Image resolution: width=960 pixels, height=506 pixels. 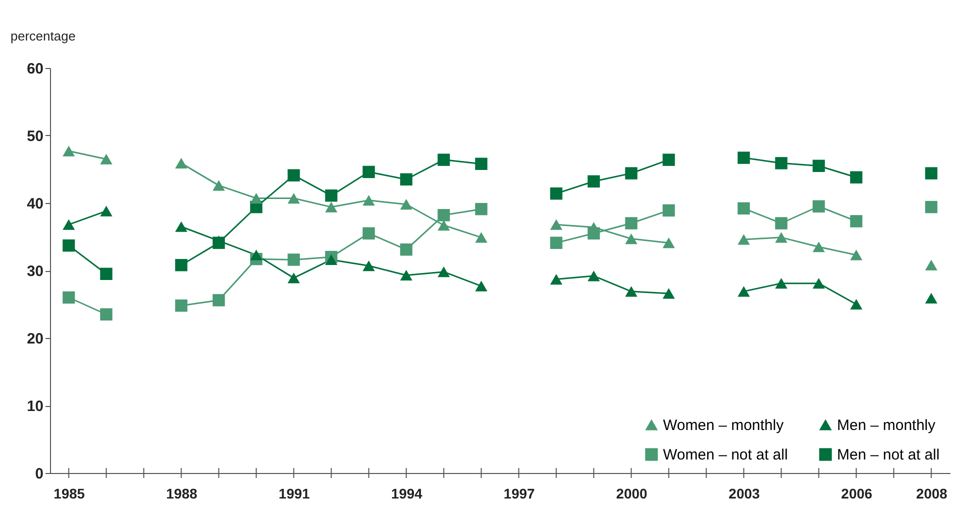 What do you see at coordinates (39, 474) in the screenshot?
I see `y-tick-label: 0` at bounding box center [39, 474].